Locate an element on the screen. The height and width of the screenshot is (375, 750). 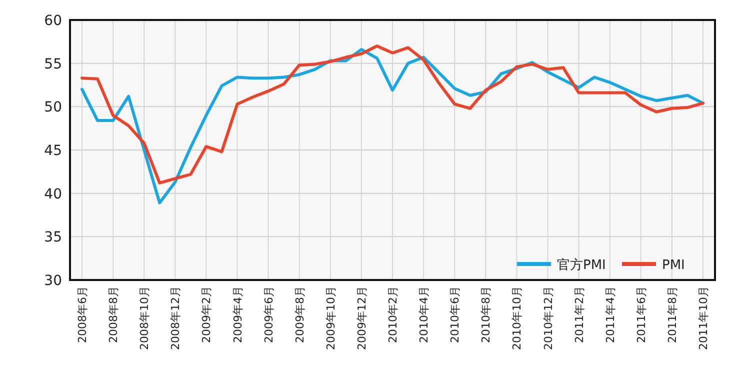
x-tick-label: 2010年8月 is located at coordinates (486, 314).